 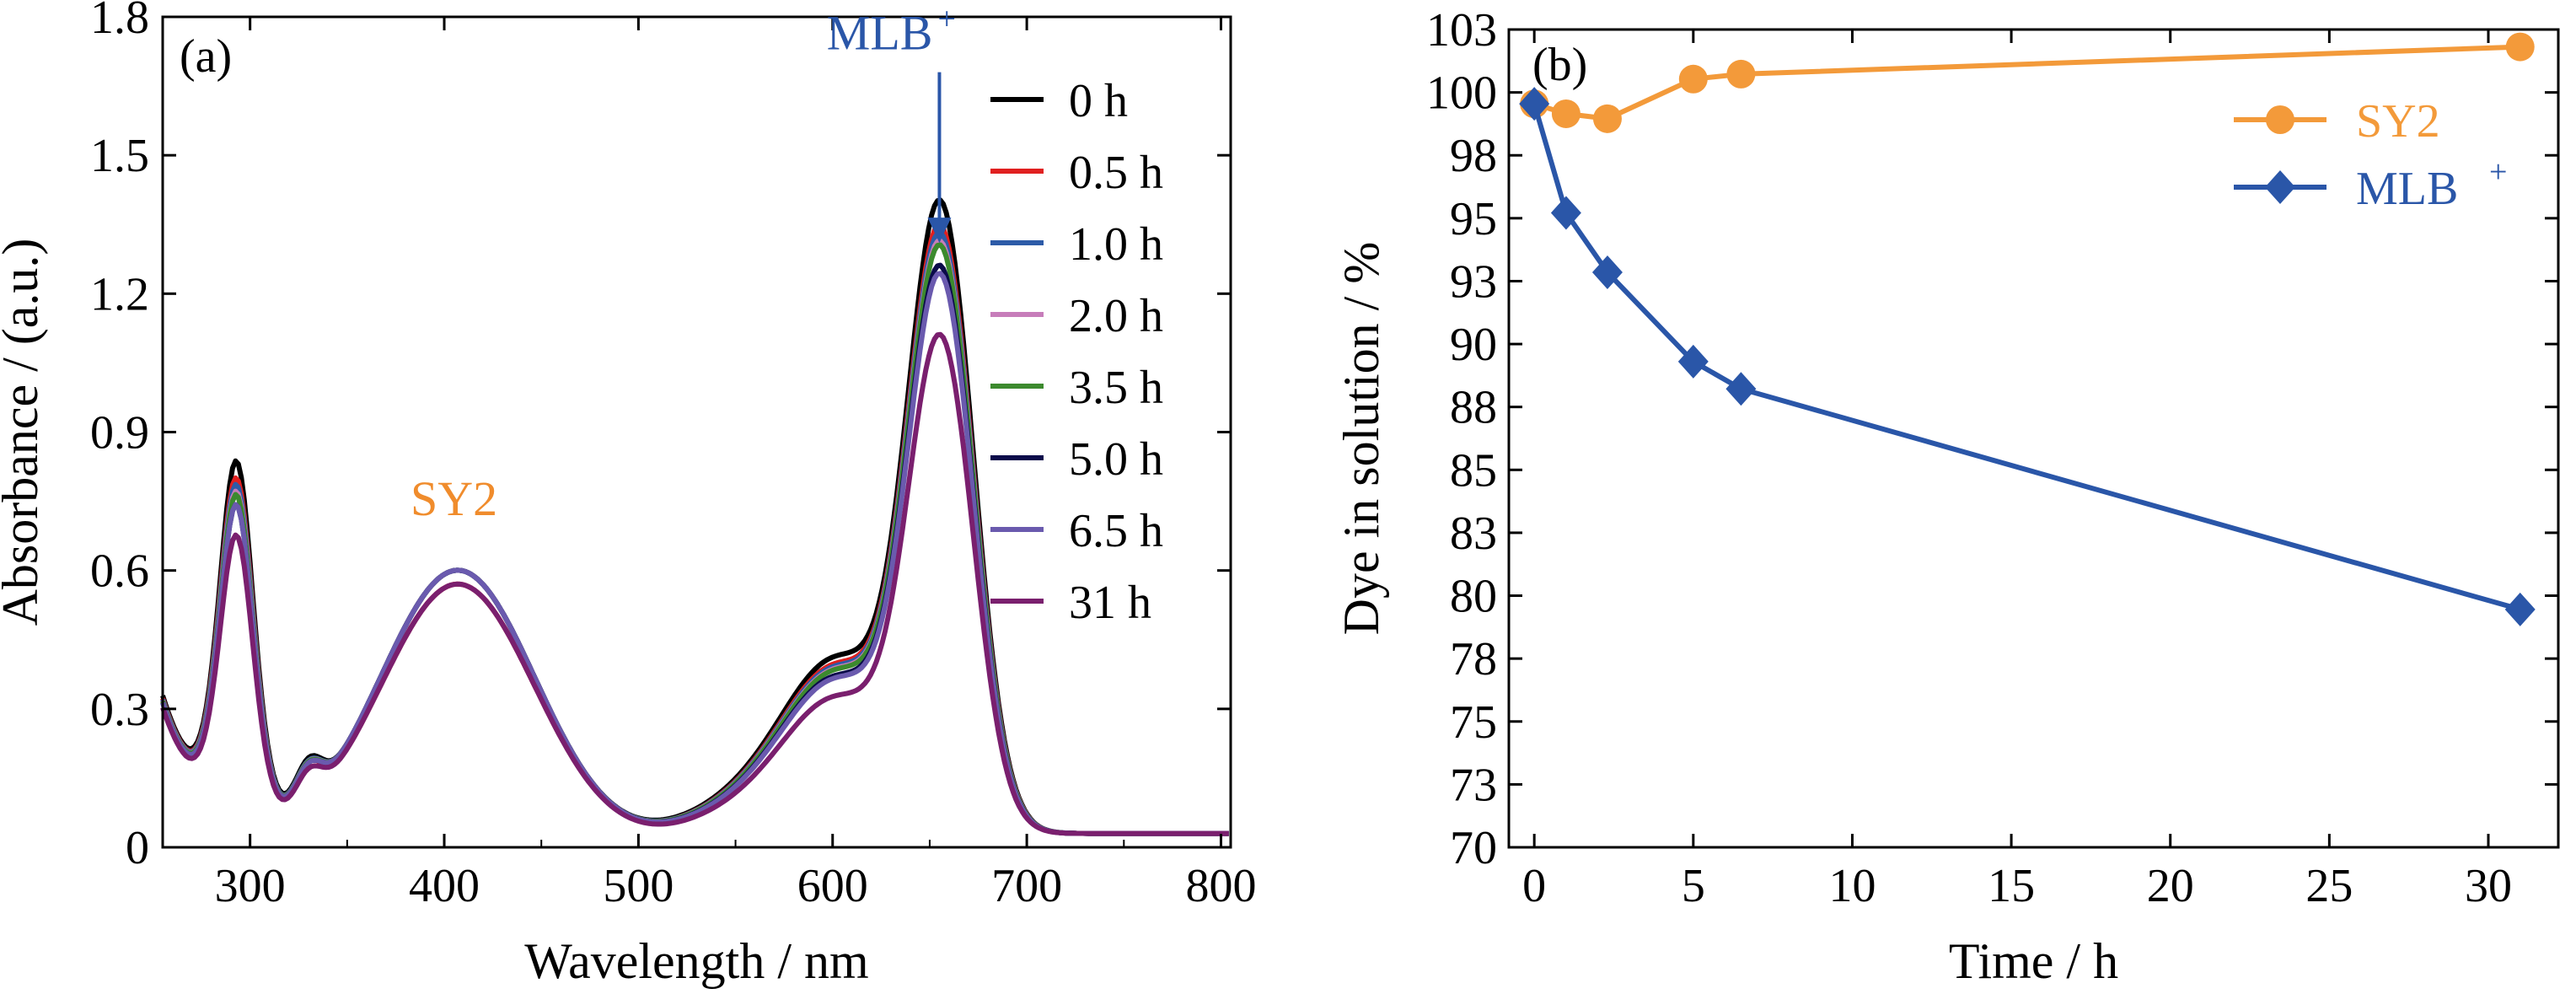 What do you see at coordinates (1076, 352) in the screenshot?
I see `legend-a: 0 h 0.5 h 1.0 h 2.0 h 3.5 h 5.0 h 6.5 h 31 h` at bounding box center [1076, 352].